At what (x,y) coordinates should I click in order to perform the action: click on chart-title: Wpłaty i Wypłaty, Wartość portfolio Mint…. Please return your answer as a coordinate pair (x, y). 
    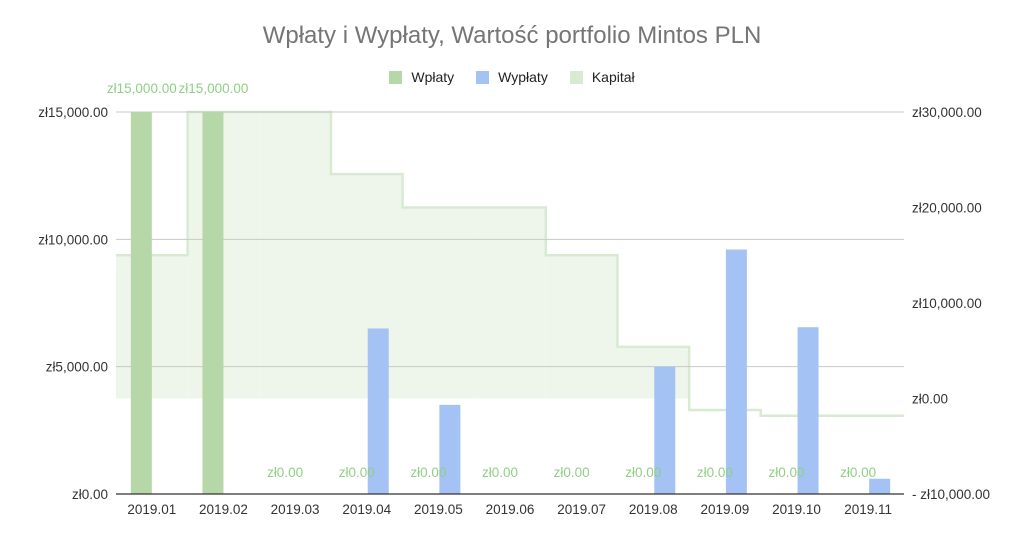
    Looking at the image, I should click on (512, 35).